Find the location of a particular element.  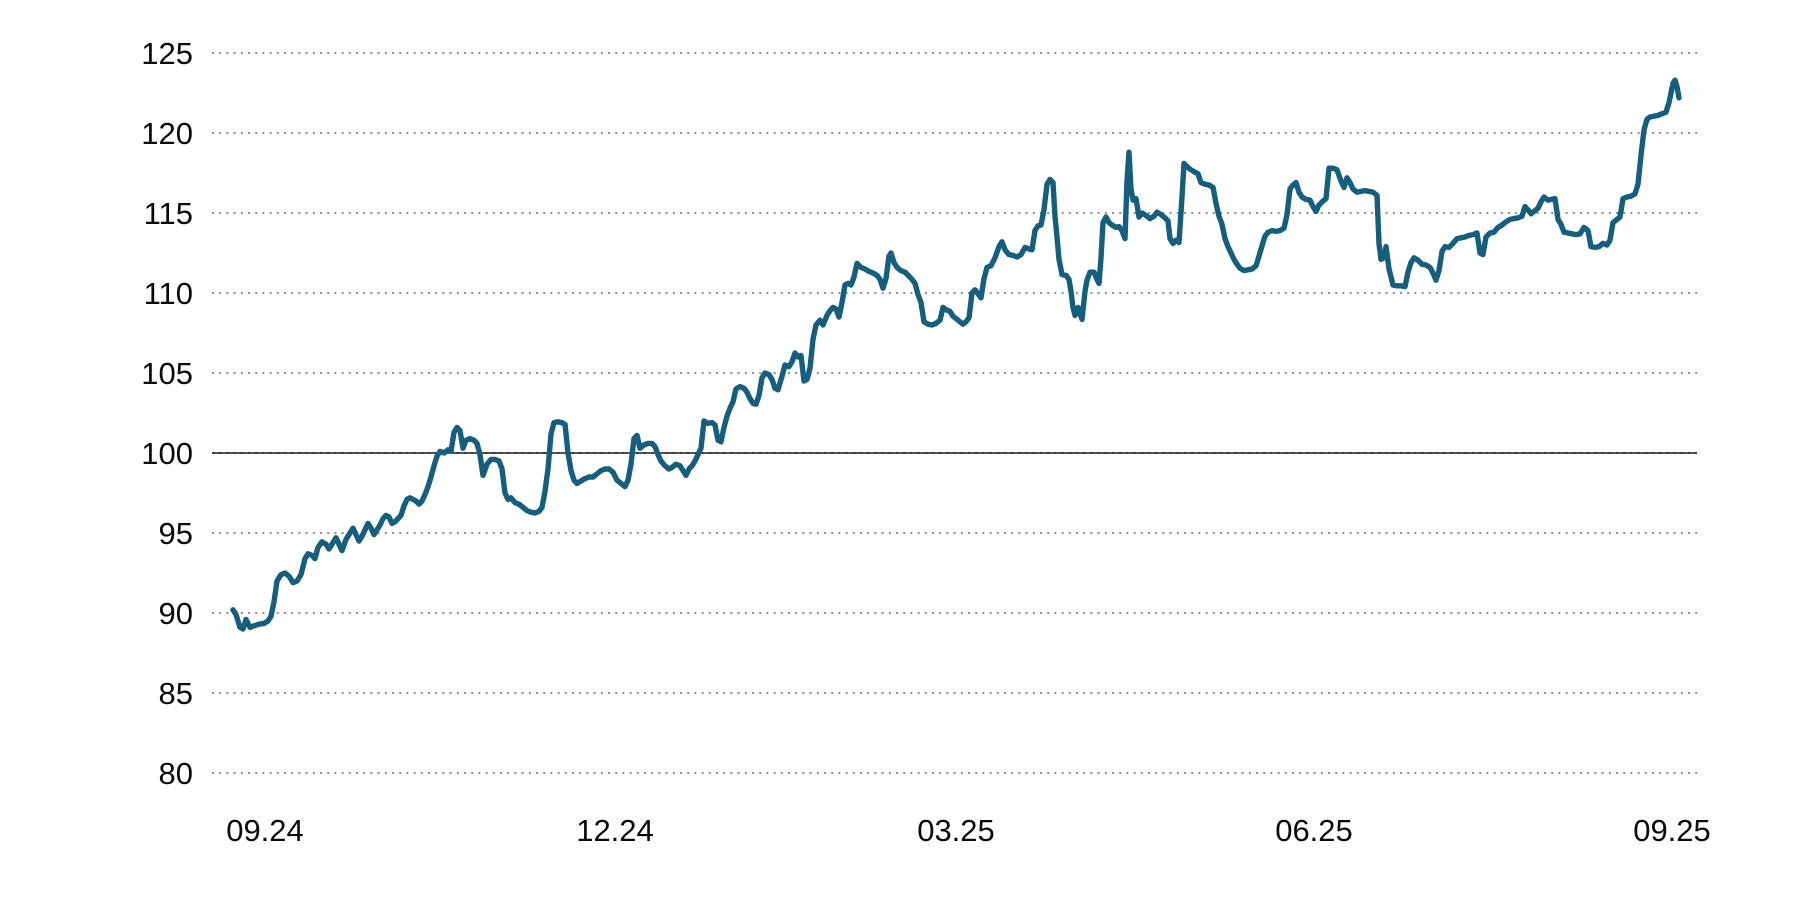

y-tick-label-80: 80 is located at coordinates (176, 773).